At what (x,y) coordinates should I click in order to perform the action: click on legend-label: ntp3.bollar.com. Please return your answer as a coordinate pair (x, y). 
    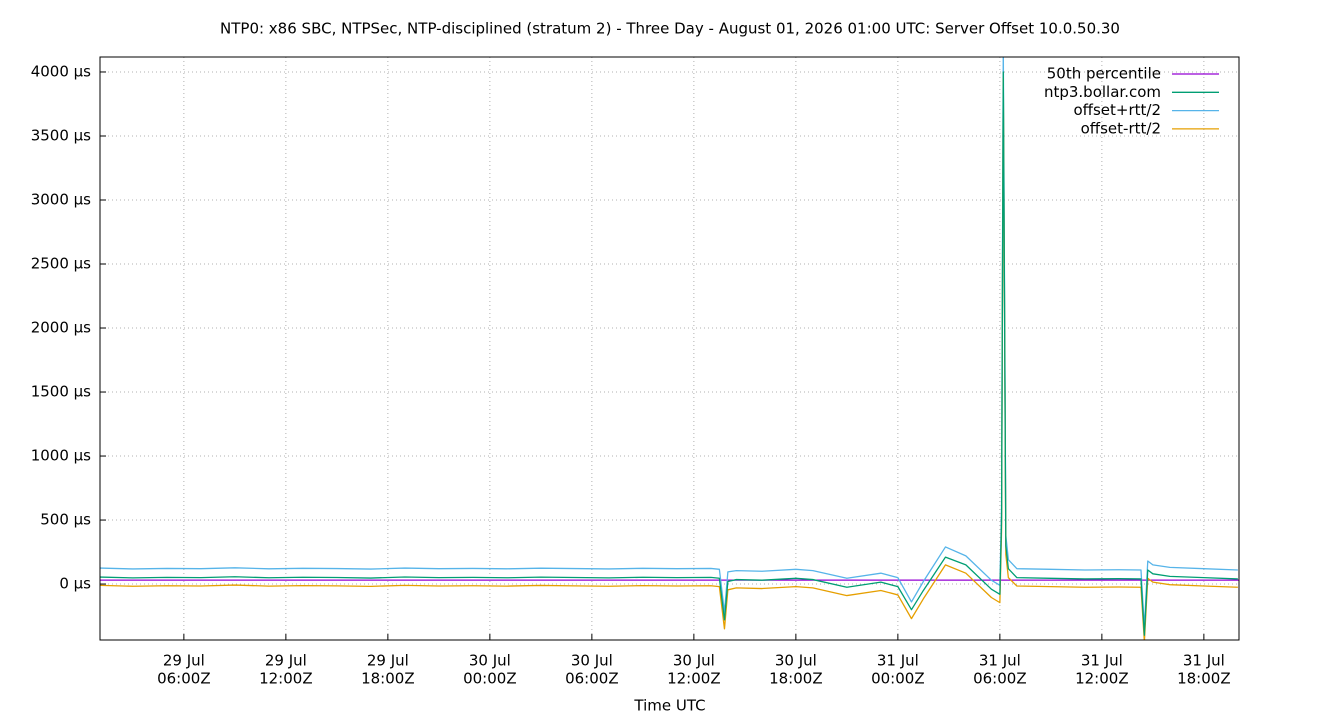
    Looking at the image, I should click on (1102, 92).